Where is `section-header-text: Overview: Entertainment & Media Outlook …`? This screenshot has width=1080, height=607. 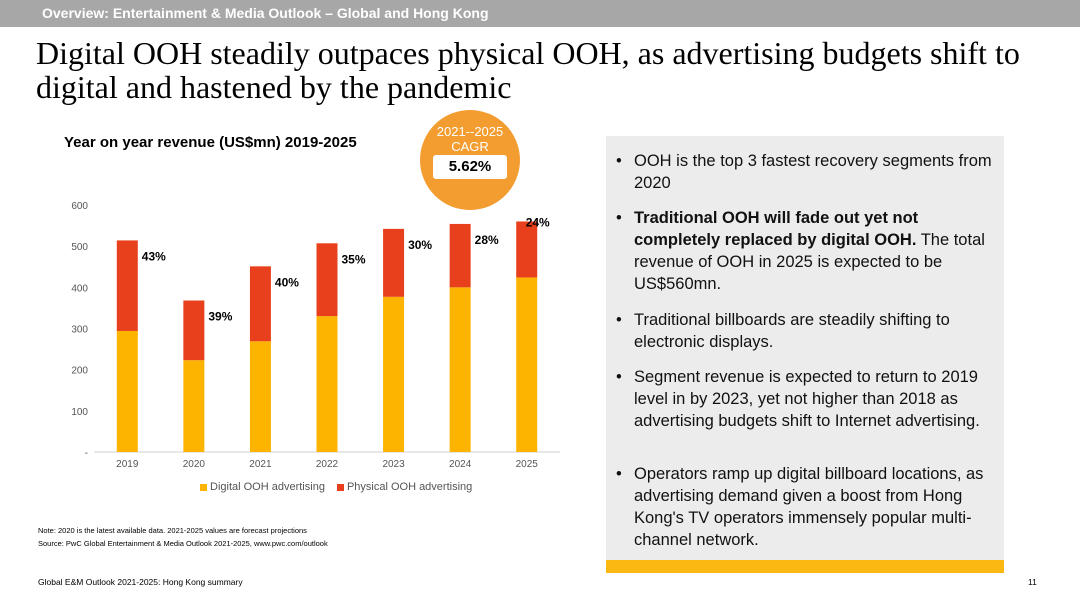 section-header-text: Overview: Entertainment & Media Outlook … is located at coordinates (265, 13).